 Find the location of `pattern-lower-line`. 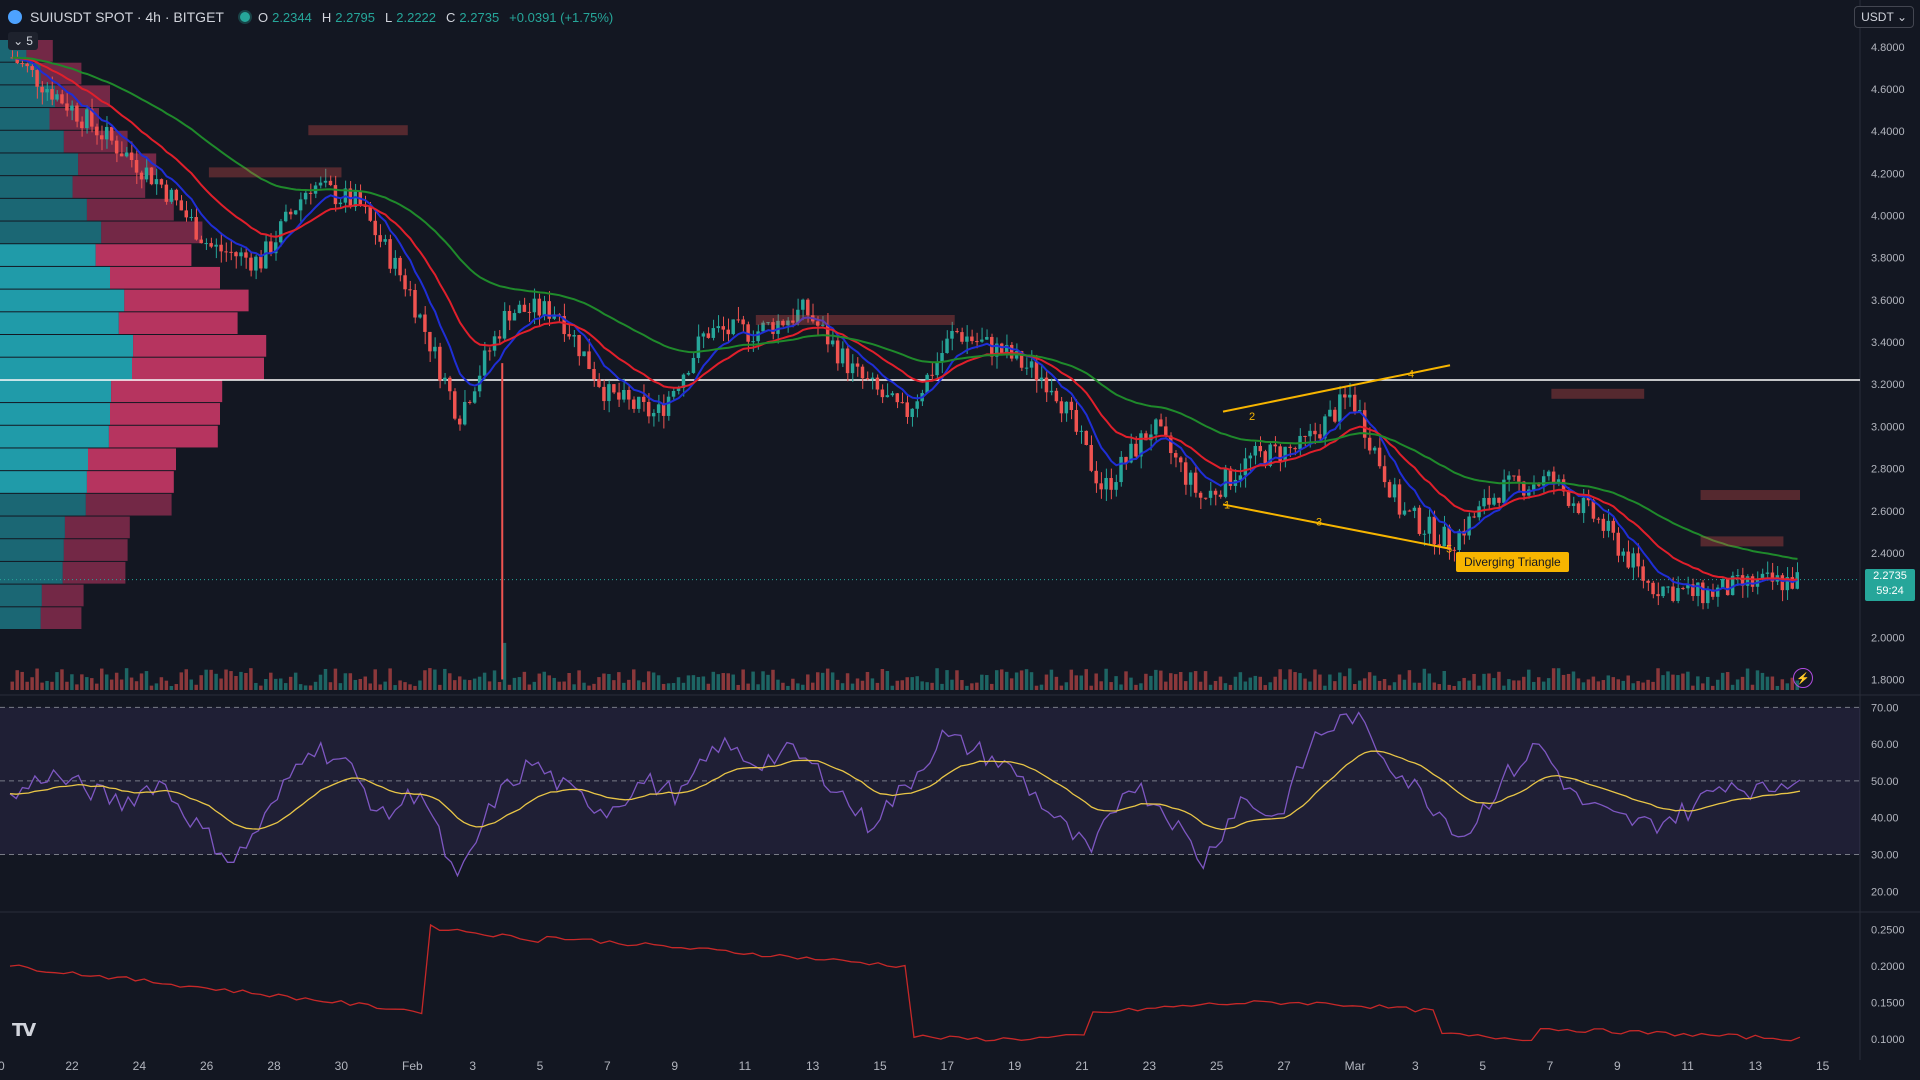

pattern-lower-line is located at coordinates (1336, 526).